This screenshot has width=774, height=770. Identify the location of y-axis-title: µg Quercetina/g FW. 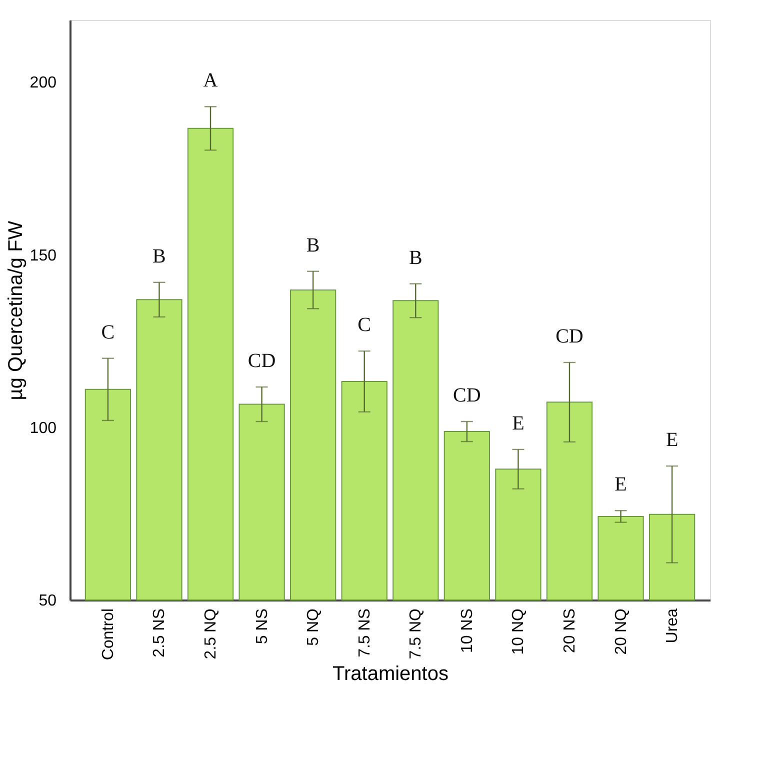
(15, 310).